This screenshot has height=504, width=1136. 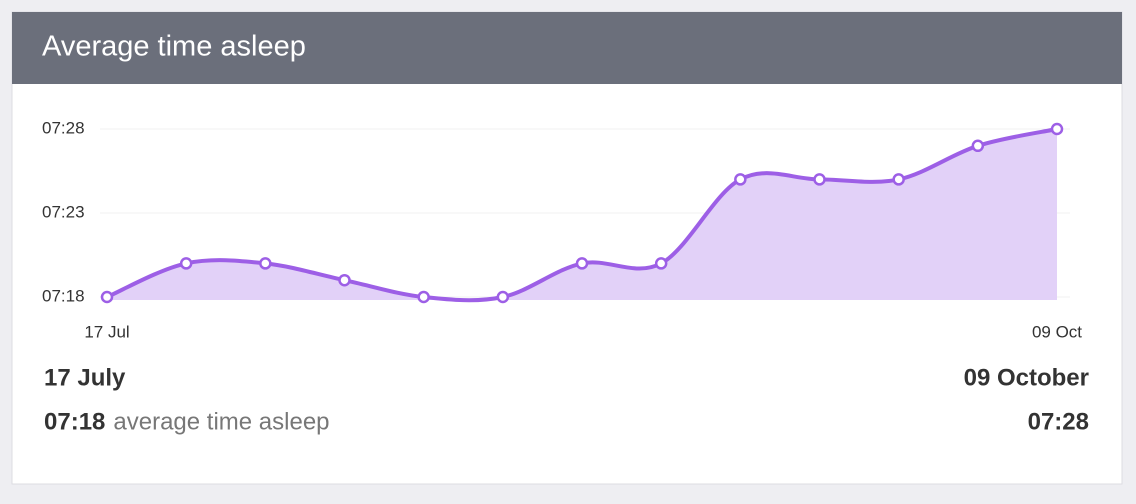 I want to click on x-tick-label: 09 Oct, so click(x=1057, y=331).